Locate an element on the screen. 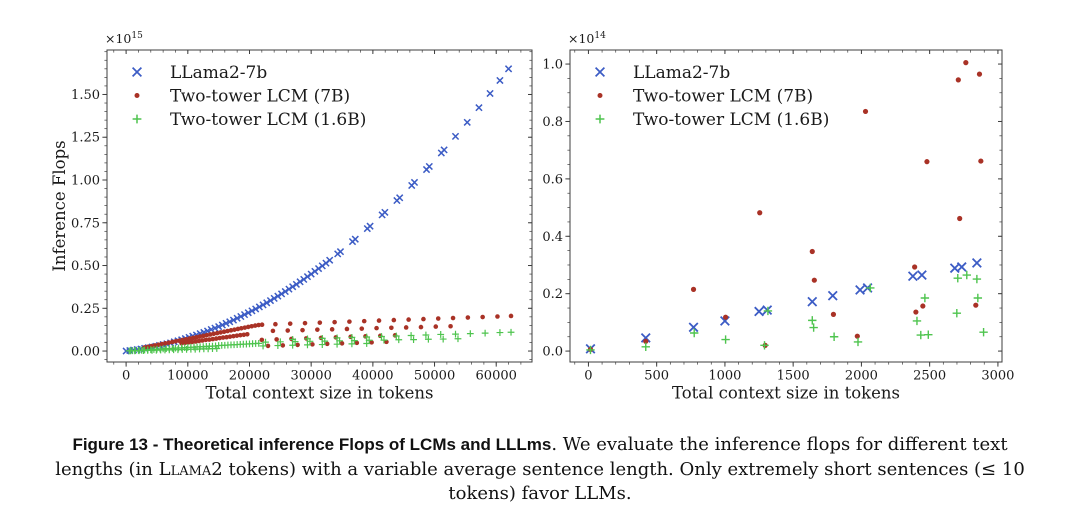 The image size is (1080, 515). y-tick-label: 0.75 is located at coordinates (85, 223).